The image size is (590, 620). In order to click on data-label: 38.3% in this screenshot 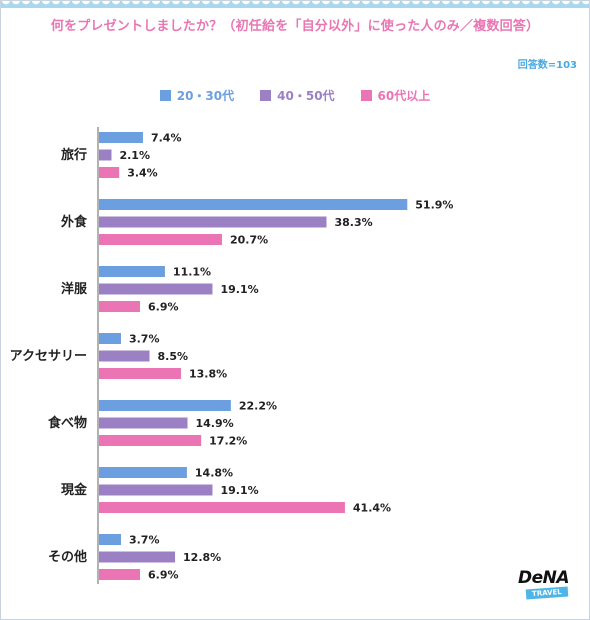, I will do `click(354, 222)`.